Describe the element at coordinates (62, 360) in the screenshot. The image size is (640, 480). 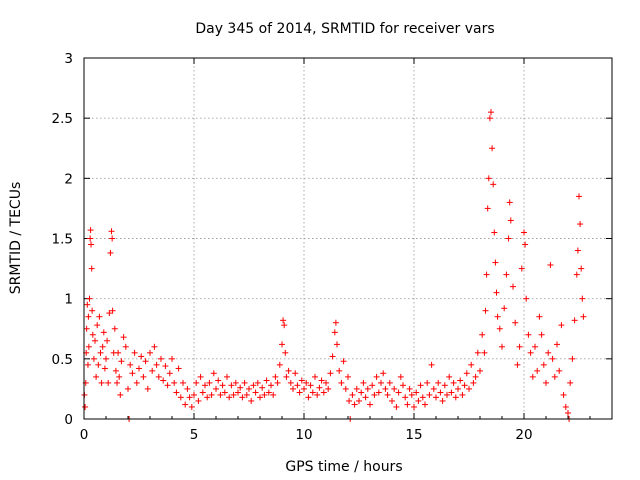
I see `y-tick-label: 0.5` at that location.